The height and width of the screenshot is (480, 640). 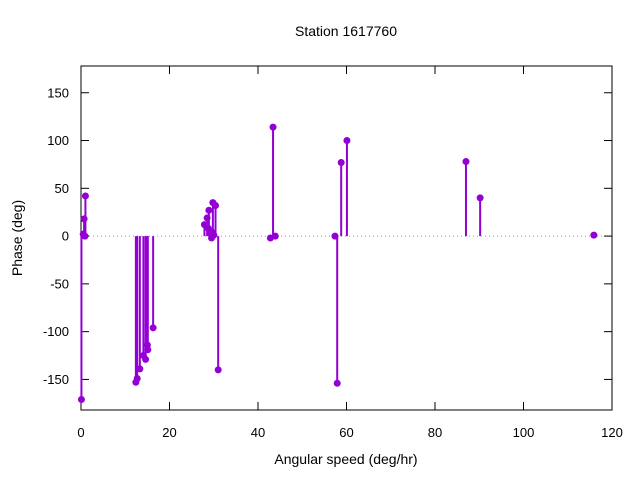 I want to click on y-tick-label: 50, so click(x=62, y=188).